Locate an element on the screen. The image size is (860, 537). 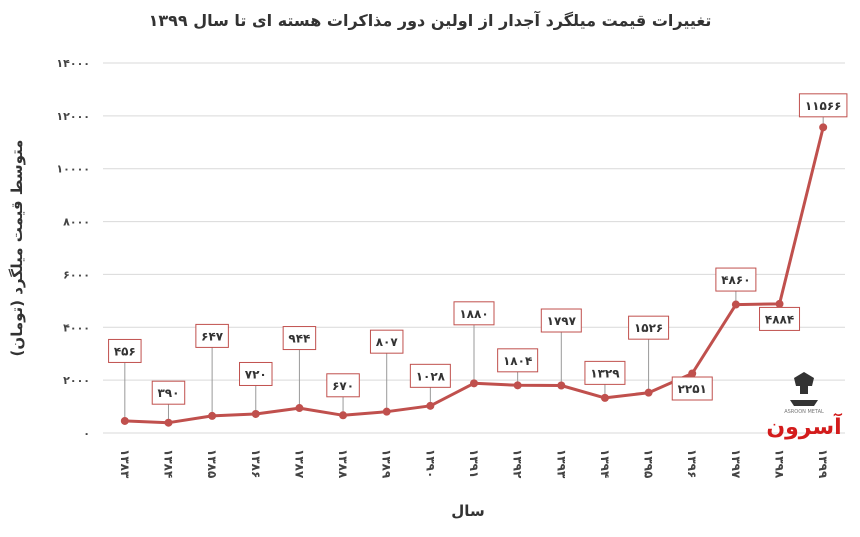
data-label: ۷۲۰ is located at coordinates (256, 374).